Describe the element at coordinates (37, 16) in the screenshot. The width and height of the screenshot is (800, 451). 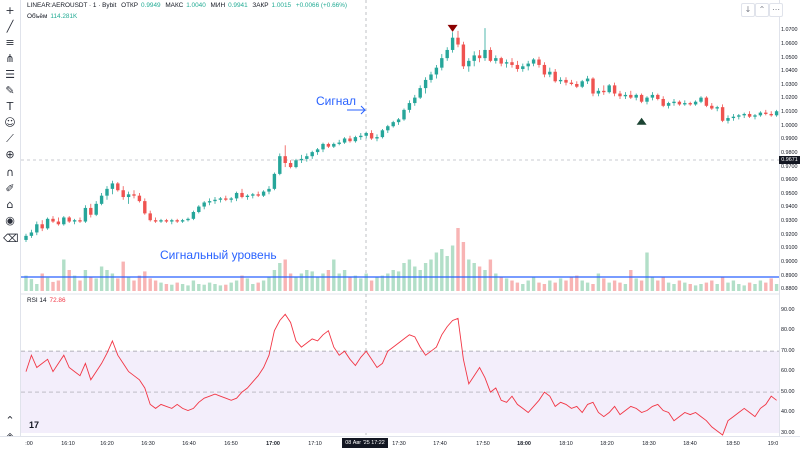
I see `volume-label: Объём` at that location.